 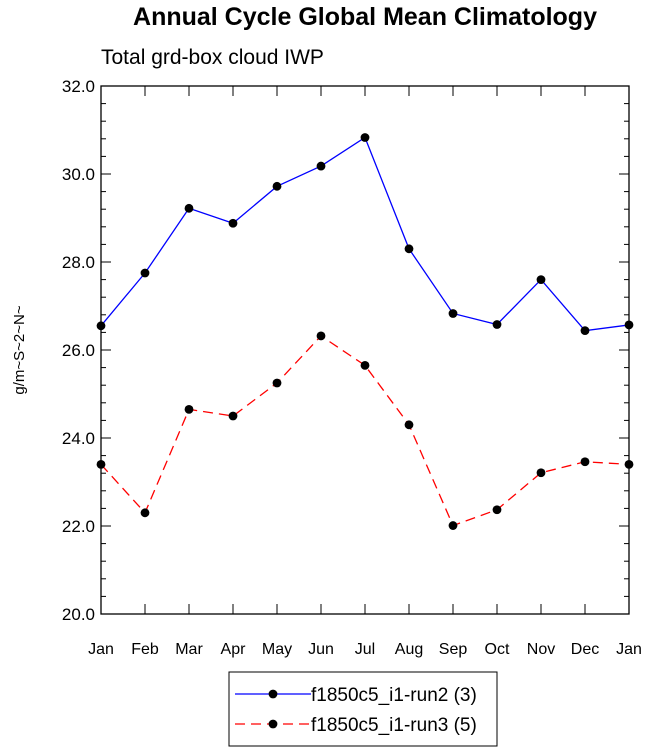 What do you see at coordinates (78, 526) in the screenshot?
I see `y-tick-label: 22.0` at bounding box center [78, 526].